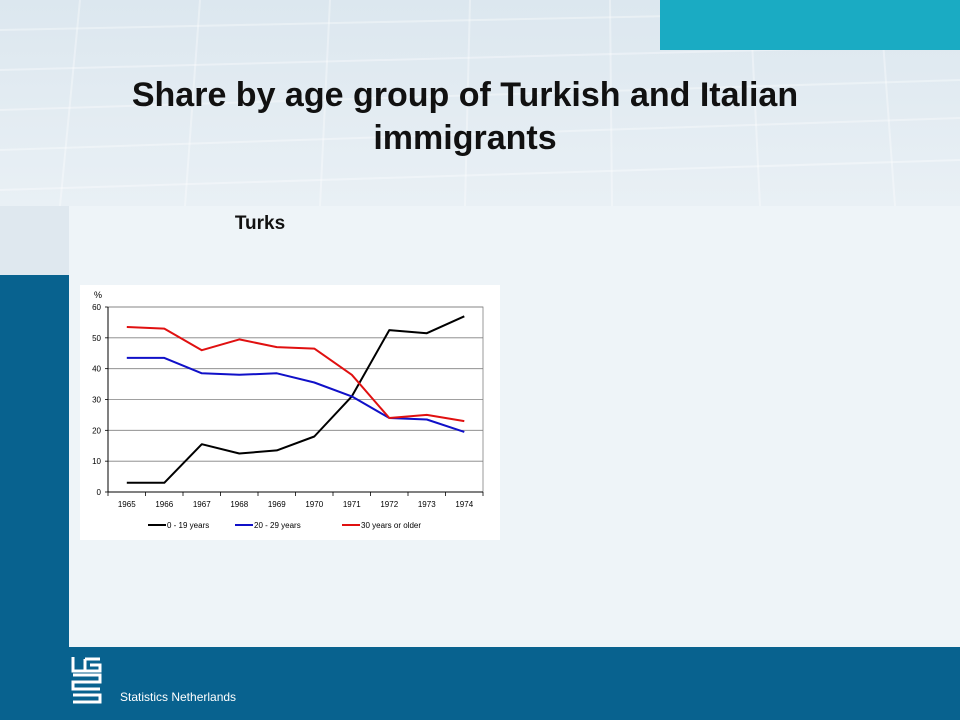 This screenshot has width=960, height=720. What do you see at coordinates (96, 461) in the screenshot?
I see `y-tick-label: 10` at bounding box center [96, 461].